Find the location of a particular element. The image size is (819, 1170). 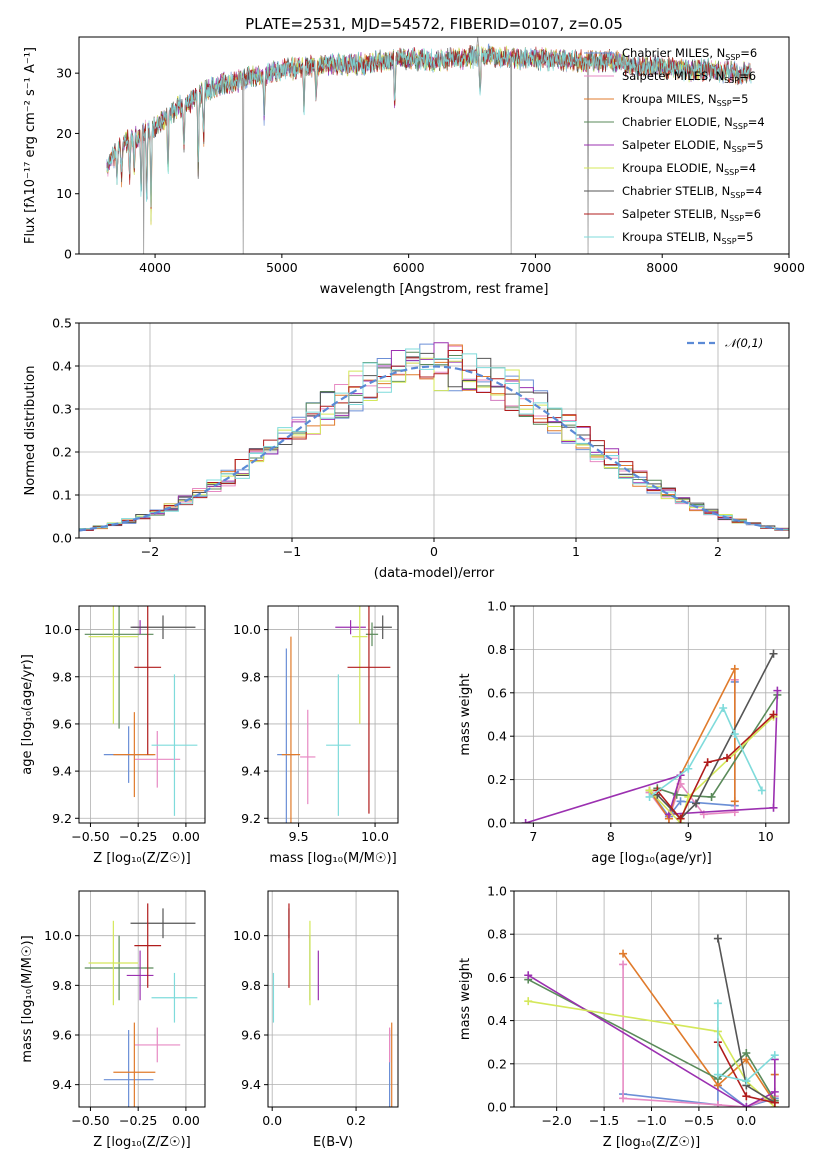

series-chabrier-elodie is located at coordinates (717, 745).